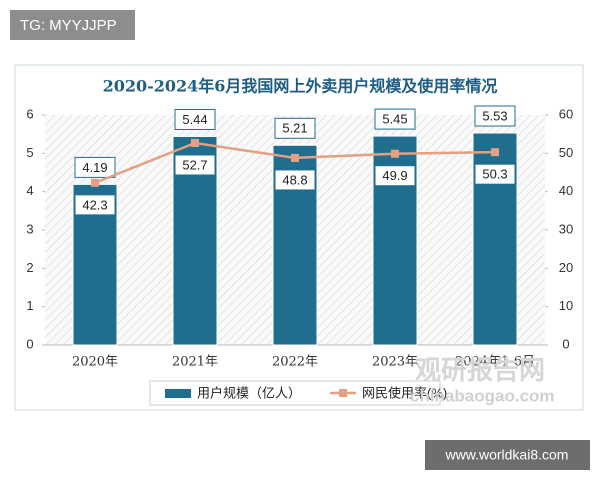 Image resolution: width=600 pixels, height=485 pixels. I want to click on y-tick-label: 0, so click(29, 343).